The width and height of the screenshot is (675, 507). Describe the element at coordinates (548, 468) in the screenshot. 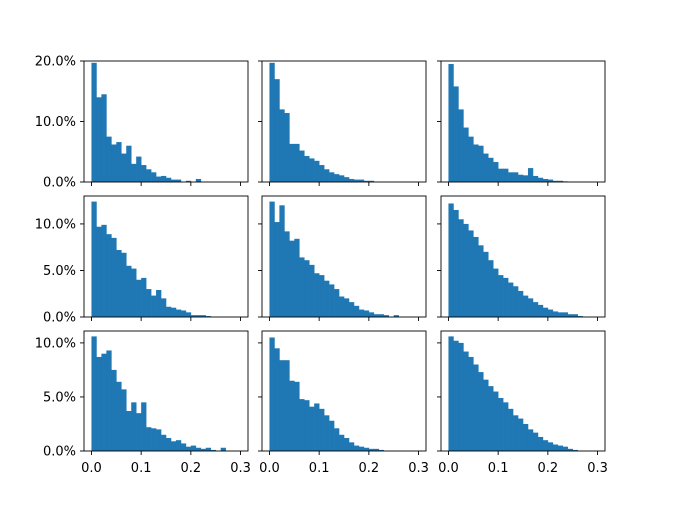

I see `x-tick-label: 0.2` at that location.